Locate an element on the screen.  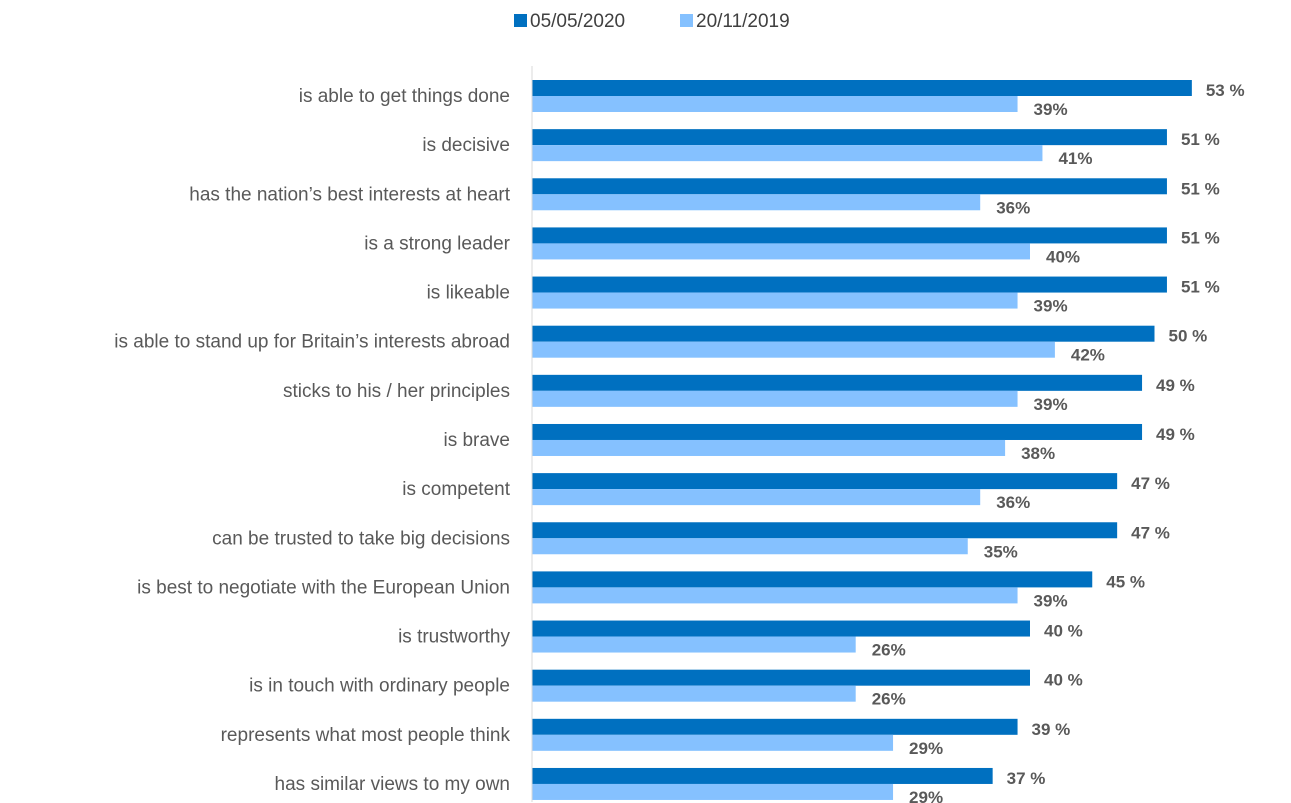
value-label-series-2: 38% is located at coordinates (1038, 453).